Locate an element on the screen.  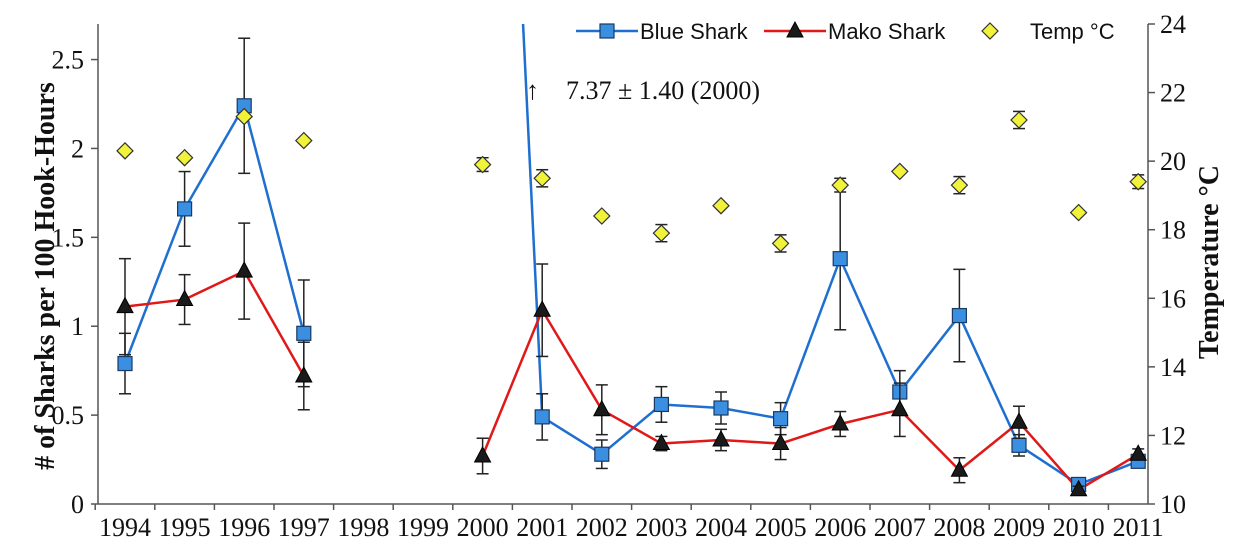
x-tick-label: 2006 is located at coordinates (840, 527).